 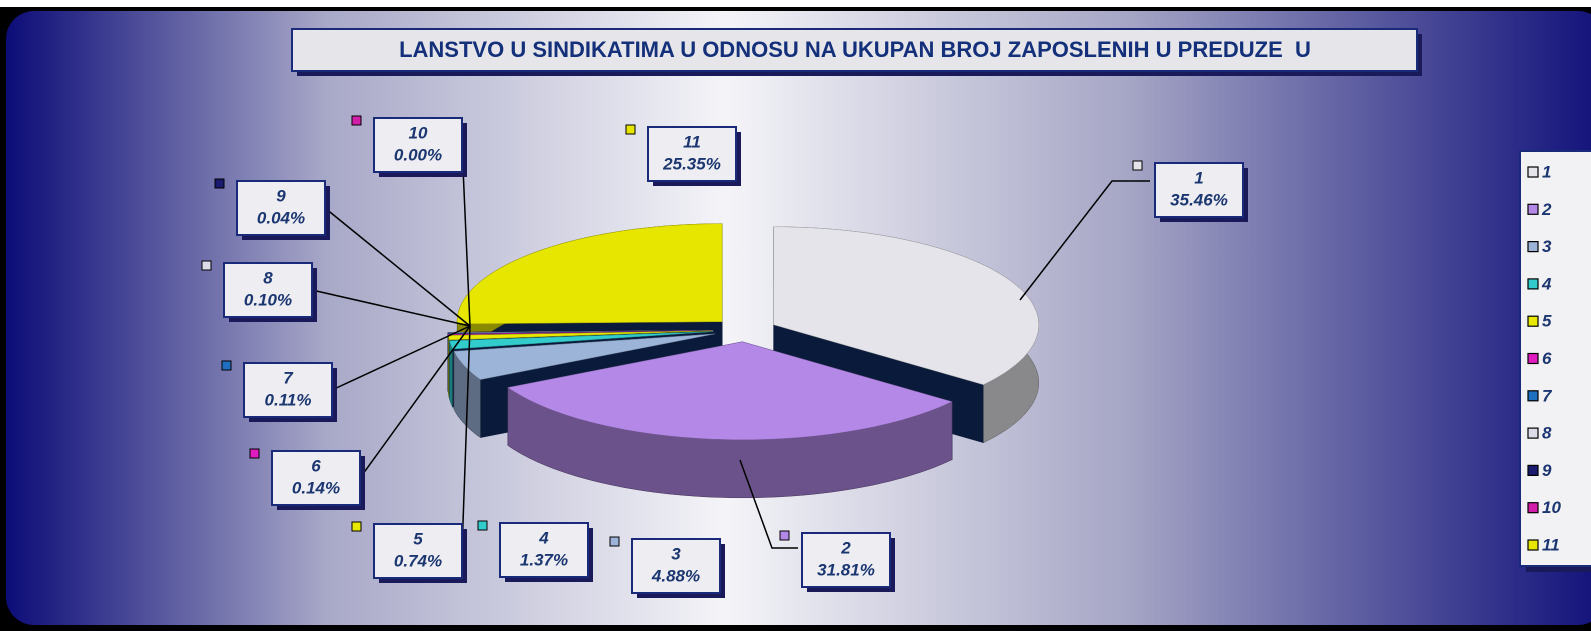 I want to click on label-value: 0.00%, so click(x=418, y=154).